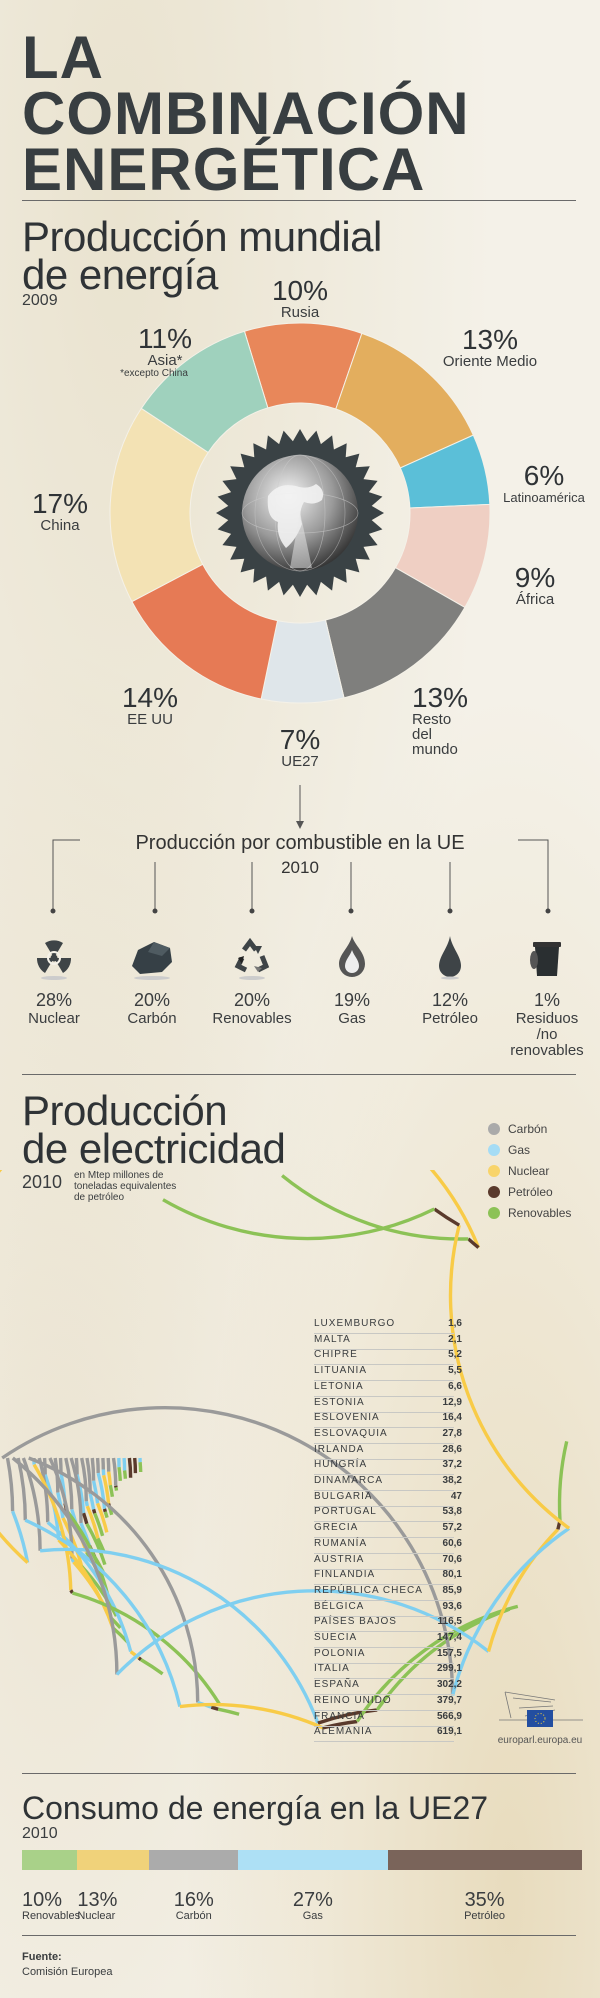 Image resolution: width=600 pixels, height=1998 pixels. I want to click on segment-label-latinoamerica: 6% Latinoamérica, so click(544, 483).